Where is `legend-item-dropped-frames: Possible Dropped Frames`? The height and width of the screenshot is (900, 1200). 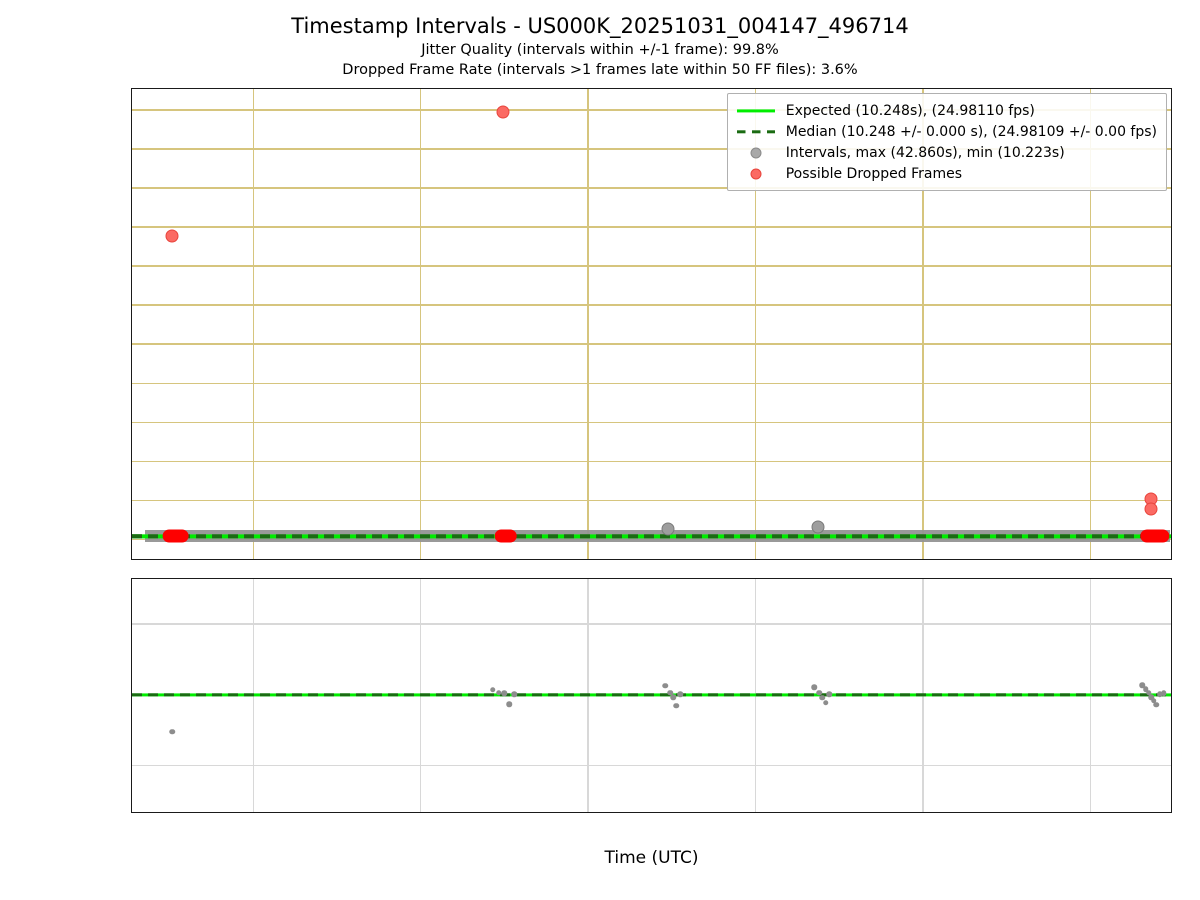 legend-item-dropped-frames: Possible Dropped Frames is located at coordinates (946, 173).